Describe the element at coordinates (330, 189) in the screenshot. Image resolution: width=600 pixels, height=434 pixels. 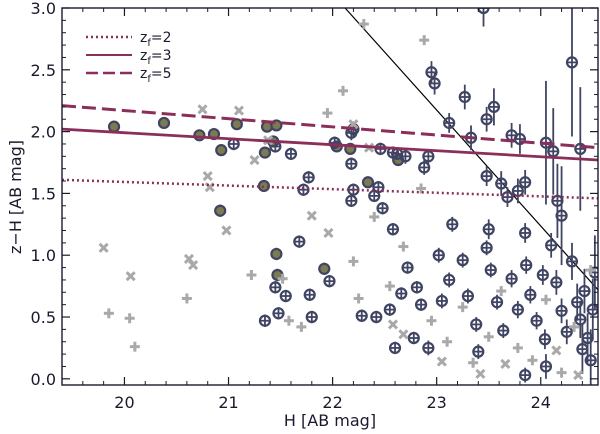
I see `model-line-dotted` at that location.